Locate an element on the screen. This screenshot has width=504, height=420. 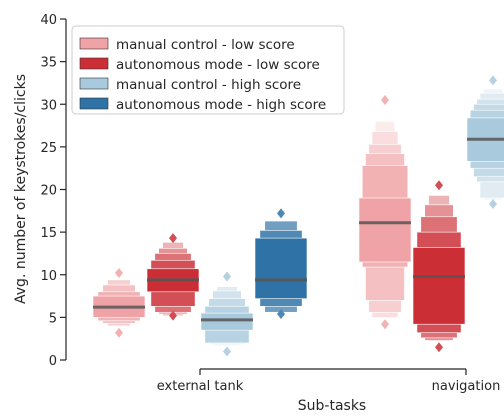
y-tick-label: 5 is located at coordinates (53, 318).